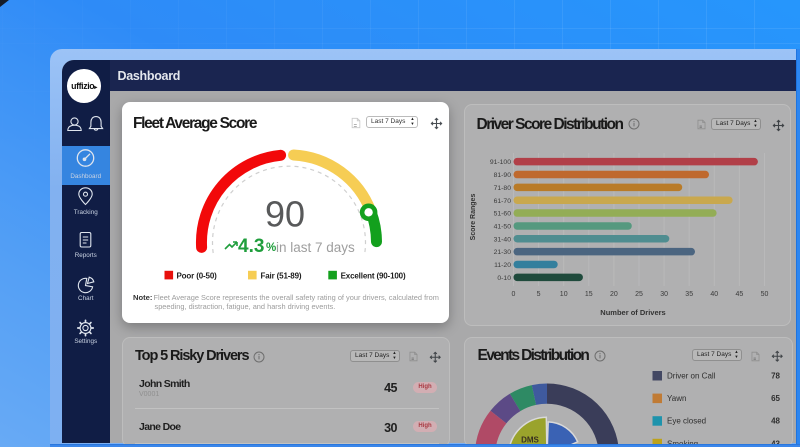 The height and width of the screenshot is (447, 800). I want to click on svg-text: Yawn, so click(676, 398).